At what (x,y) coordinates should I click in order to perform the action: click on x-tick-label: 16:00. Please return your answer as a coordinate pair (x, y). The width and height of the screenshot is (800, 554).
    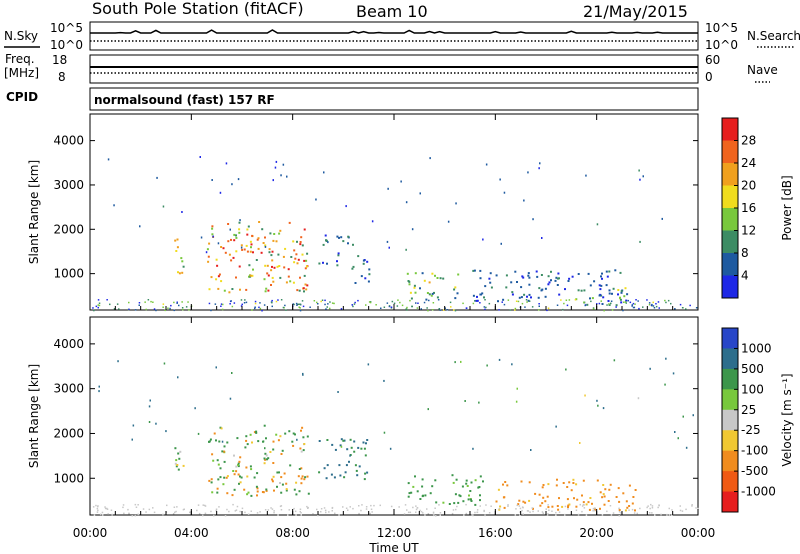
    Looking at the image, I should click on (495, 533).